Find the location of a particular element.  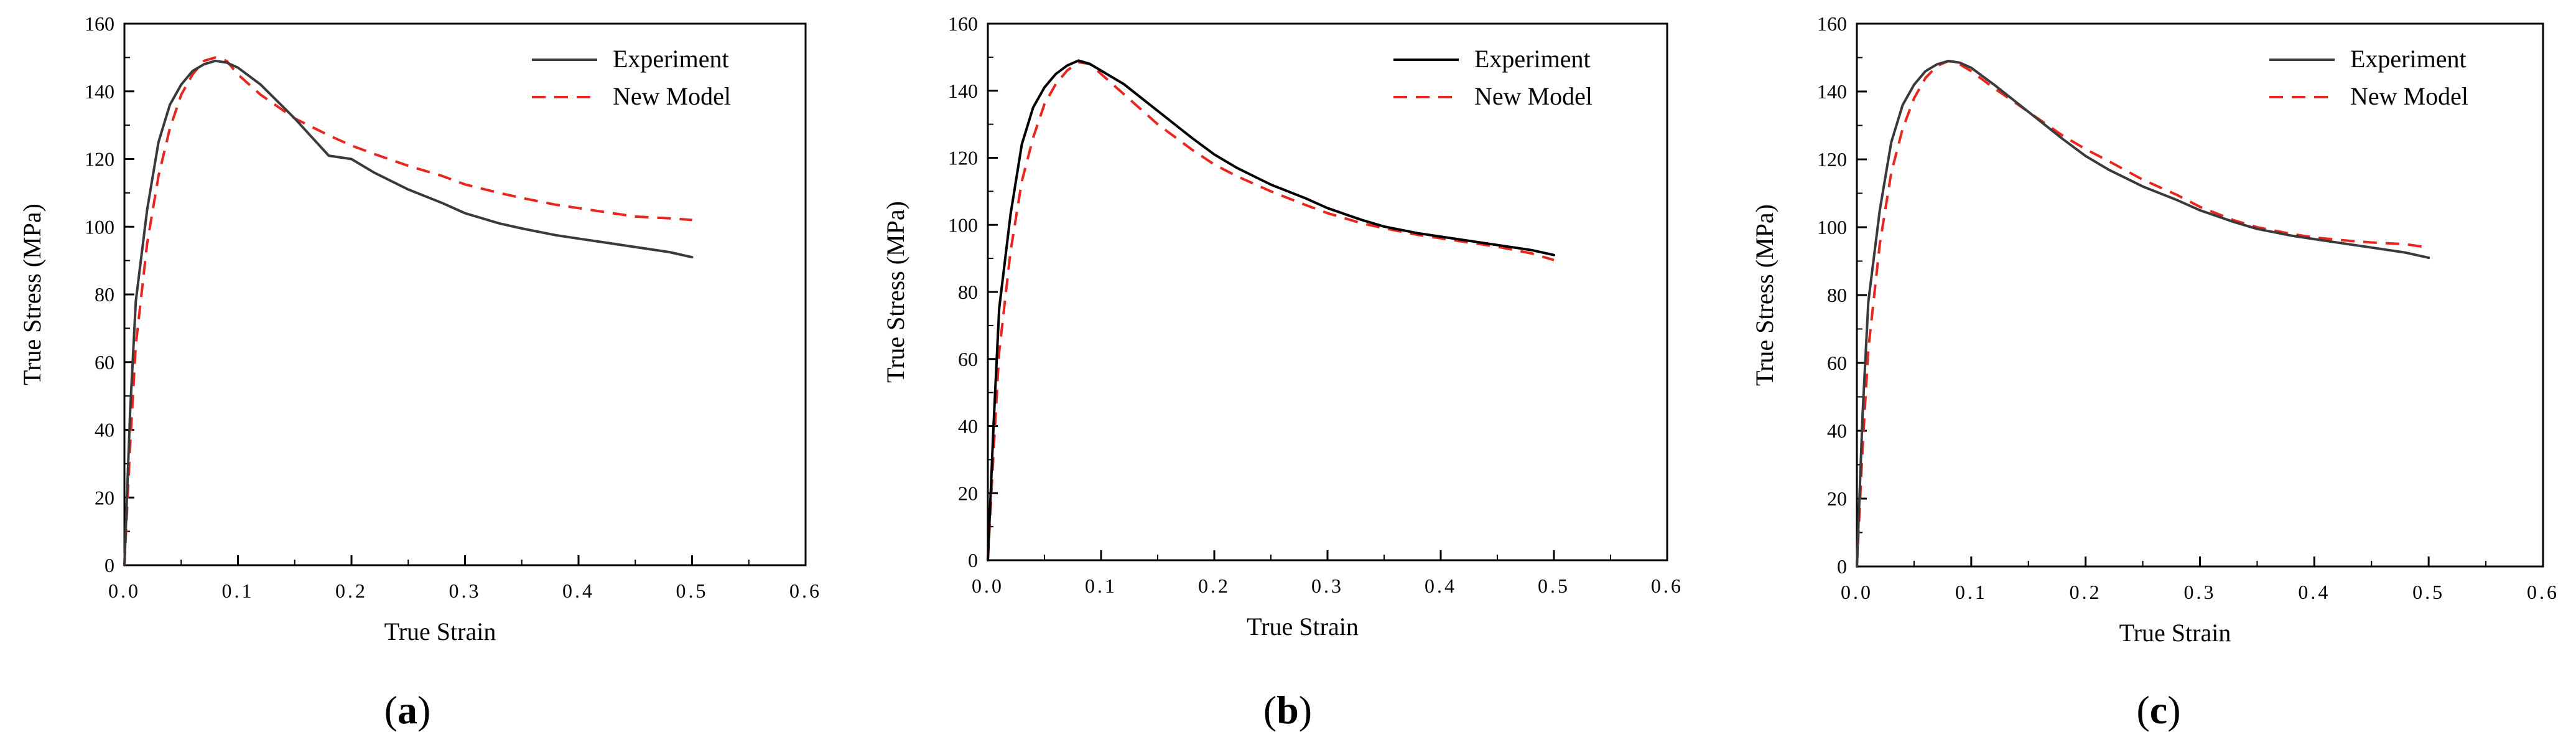

panel-label-letter: b is located at coordinates (1287, 710).